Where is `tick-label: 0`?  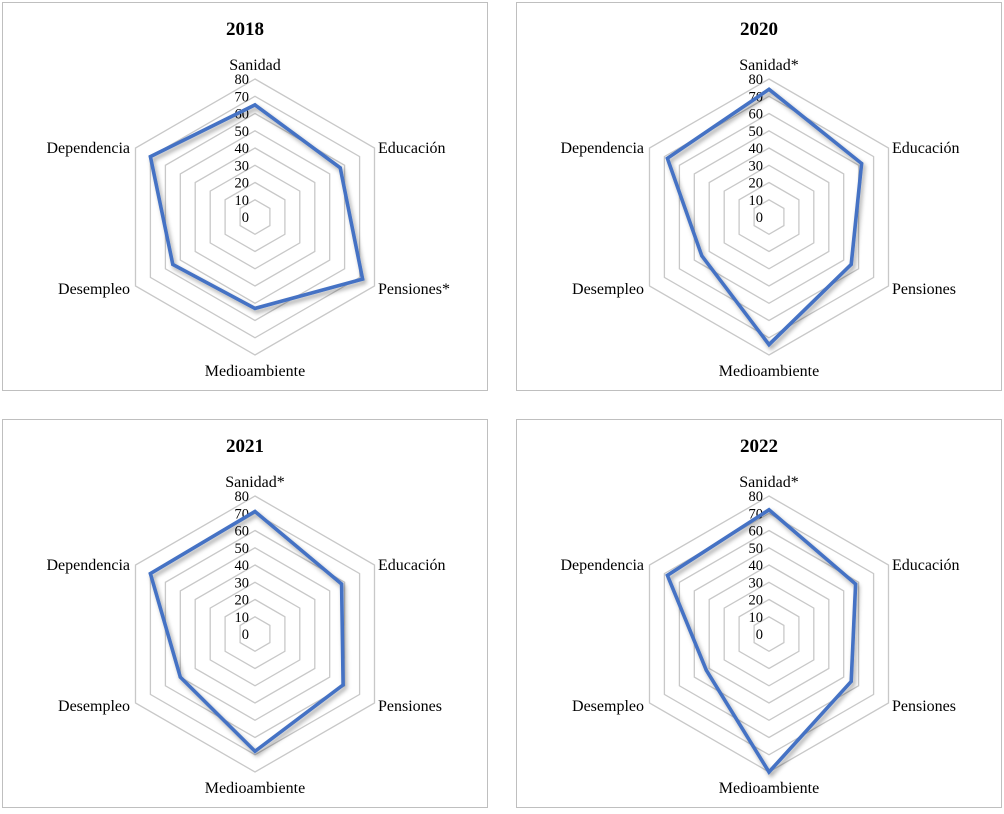
tick-label: 0 is located at coordinates (759, 218).